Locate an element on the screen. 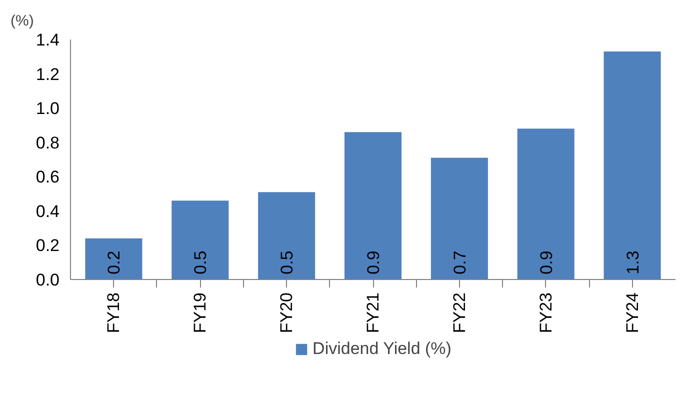  y-axis-title: (%) is located at coordinates (22, 21).